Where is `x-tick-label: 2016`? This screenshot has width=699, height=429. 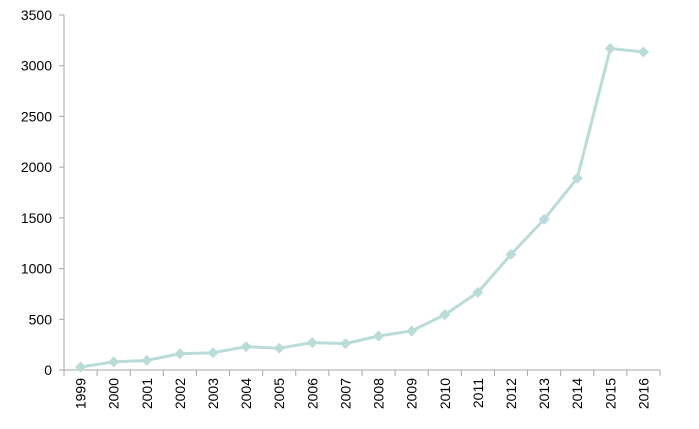 x-tick-label: 2016 is located at coordinates (643, 393).